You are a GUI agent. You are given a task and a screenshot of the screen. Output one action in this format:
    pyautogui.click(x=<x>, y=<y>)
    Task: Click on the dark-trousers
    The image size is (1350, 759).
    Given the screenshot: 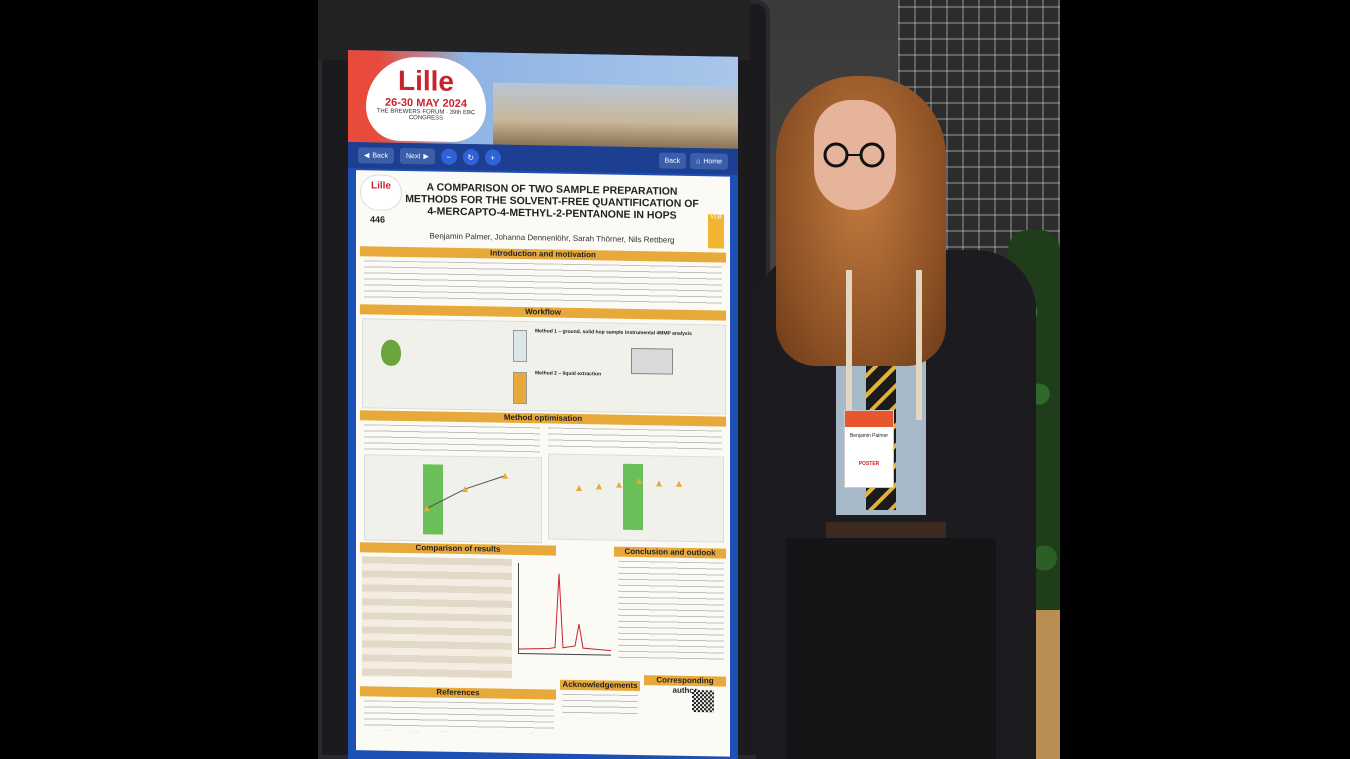 What is the action you would take?
    pyautogui.click(x=891, y=648)
    